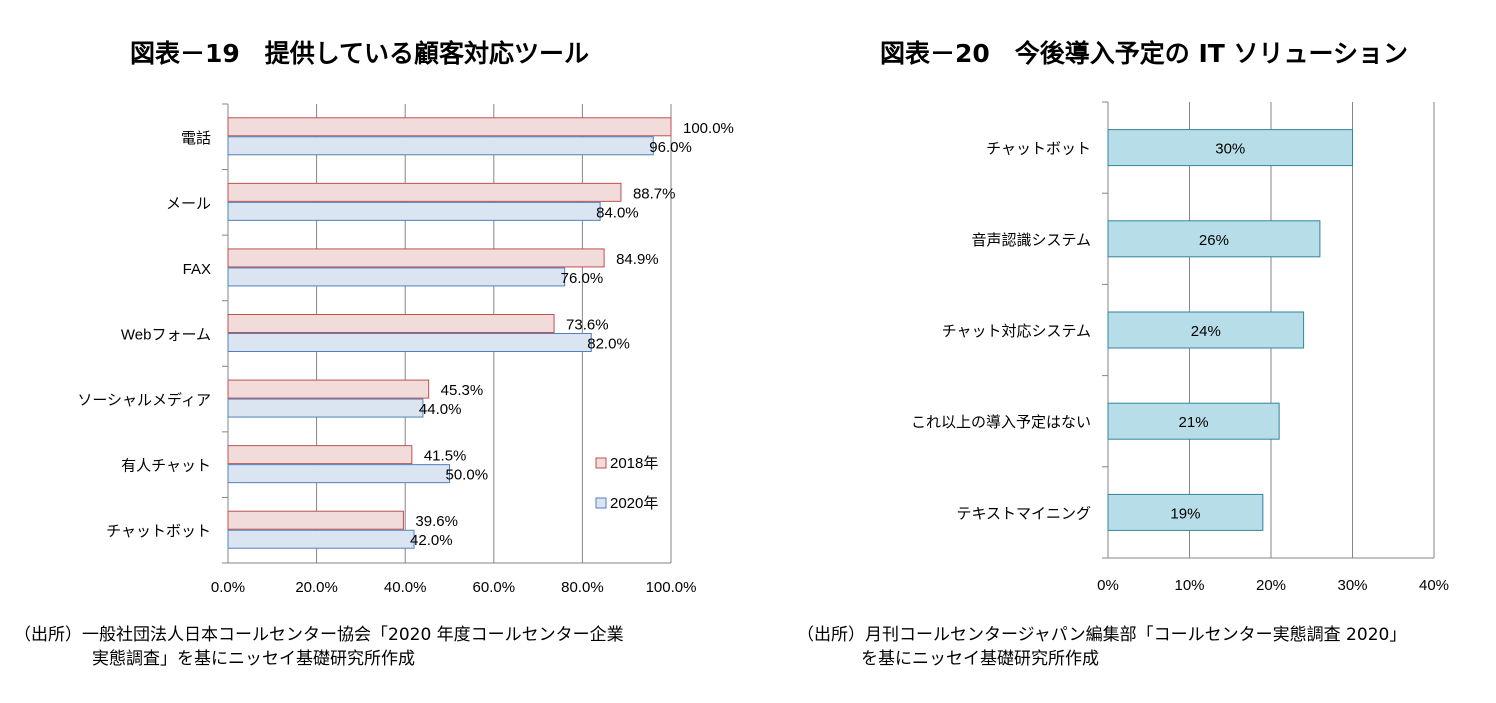 Image resolution: width=1496 pixels, height=703 pixels. Describe the element at coordinates (1102, 635) in the screenshot. I see `chart-20-source-line1: （出所）月刊コールセンタージャパン編集部「コールセンター実態調査 2020」` at that location.